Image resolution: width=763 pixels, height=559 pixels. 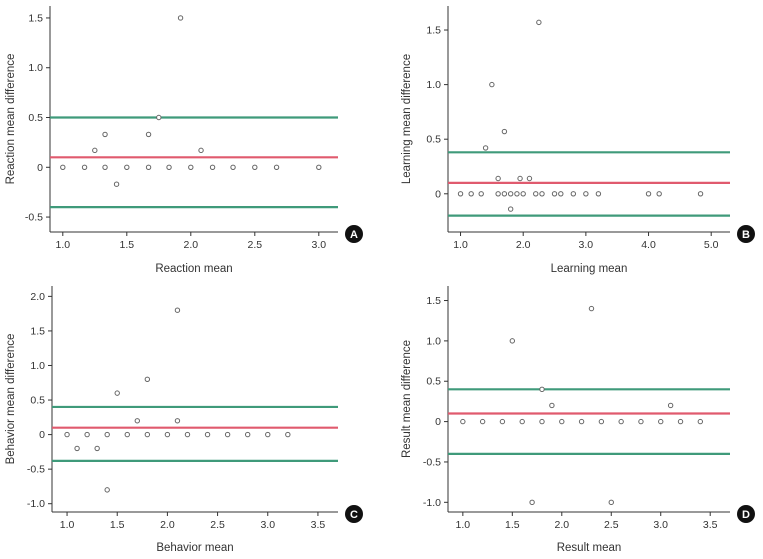 What do you see at coordinates (37, 297) in the screenshot?
I see `y-tick-label: 2.0` at bounding box center [37, 297].